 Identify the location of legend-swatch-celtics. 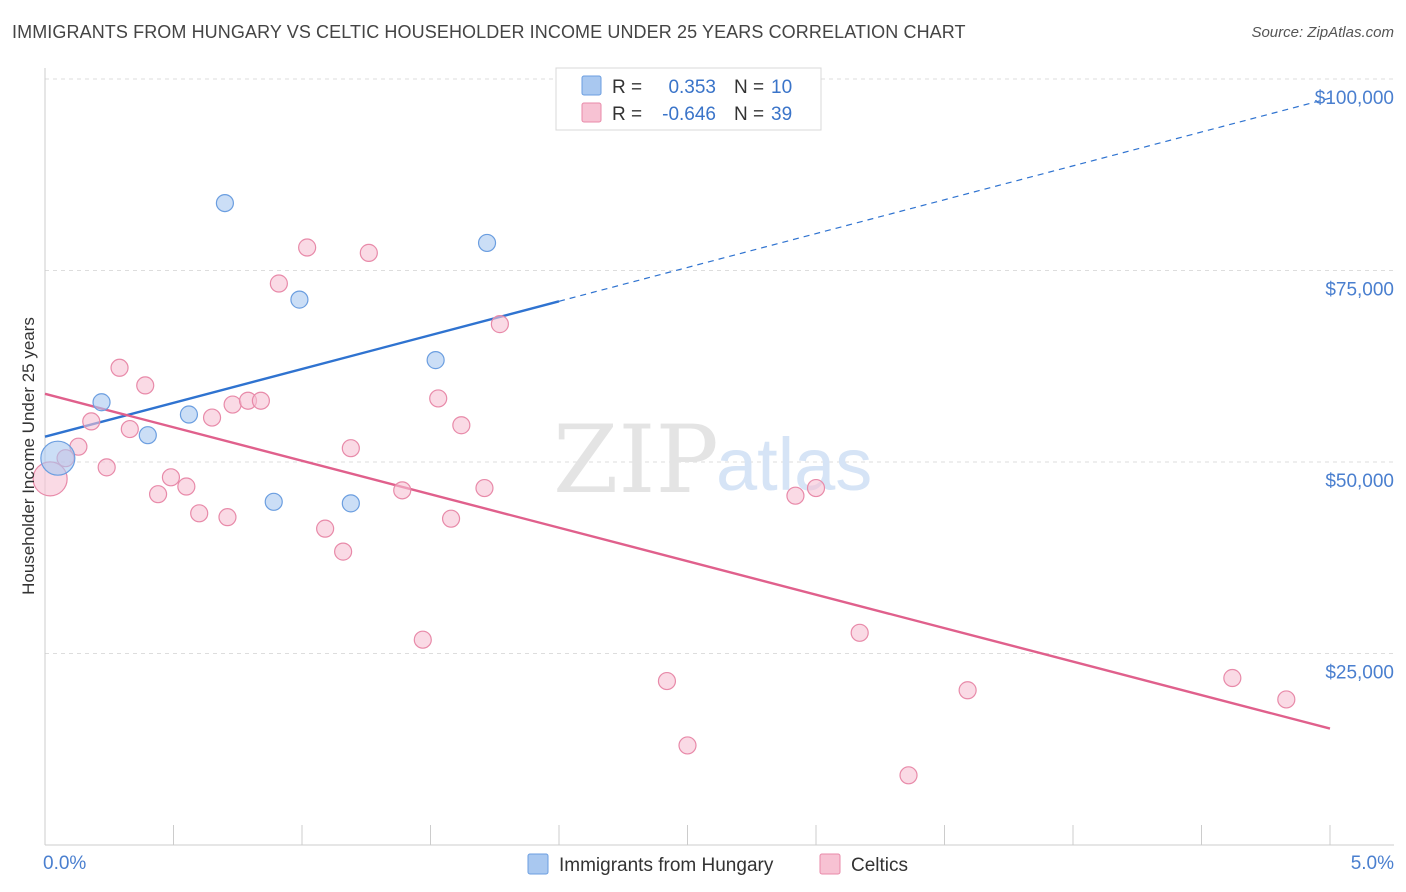
(830, 864).